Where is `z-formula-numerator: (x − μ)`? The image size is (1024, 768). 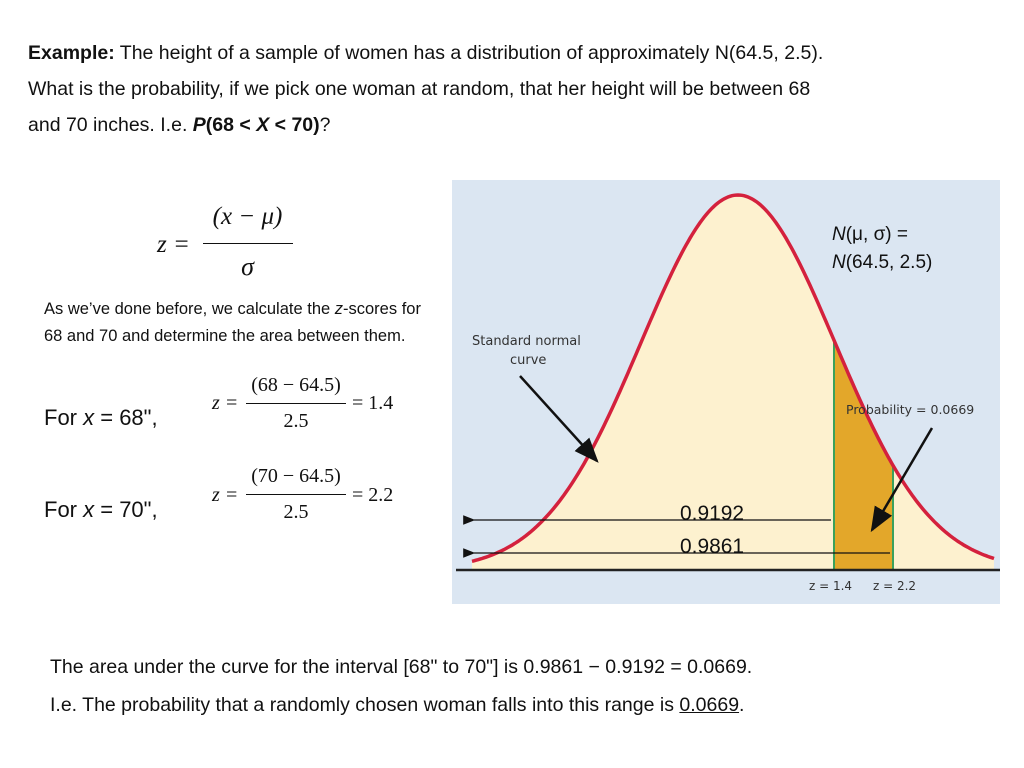
z-formula-numerator: (x − μ) is located at coordinates (247, 216).